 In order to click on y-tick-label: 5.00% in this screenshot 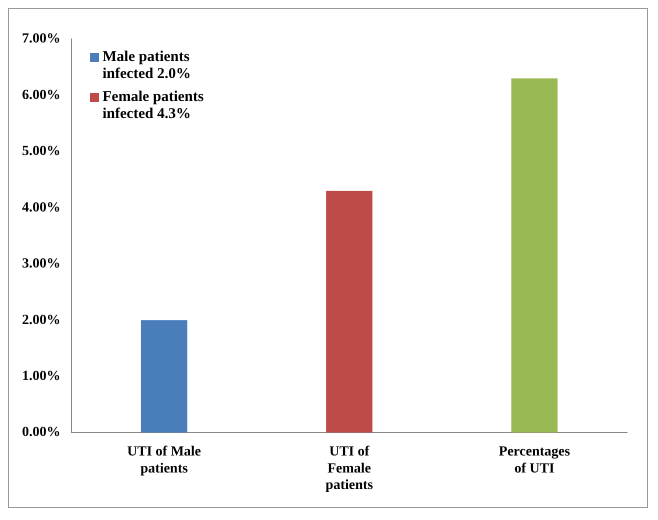, I will do `click(41, 152)`.